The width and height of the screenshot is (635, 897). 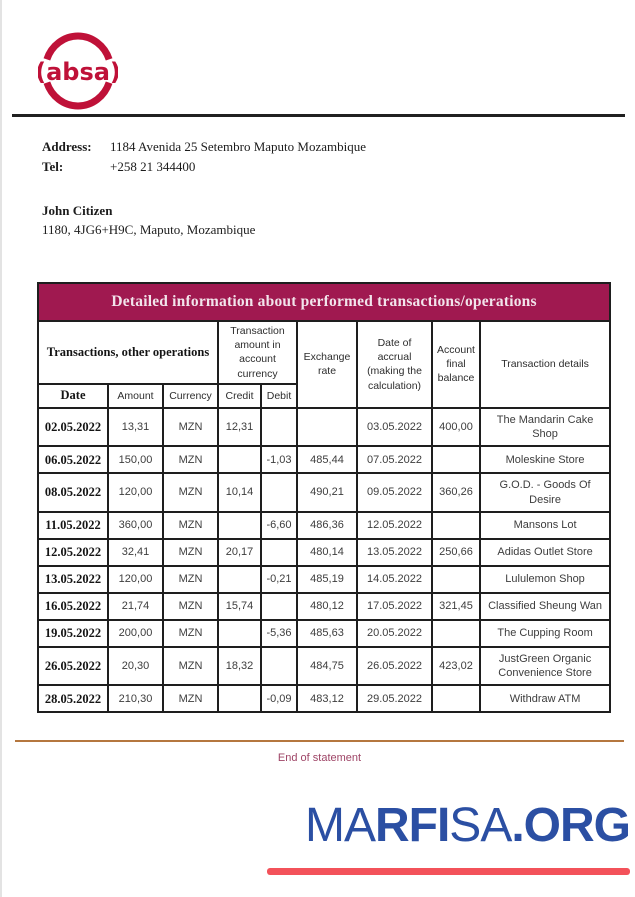 What do you see at coordinates (73, 666) in the screenshot?
I see `cell-date: 26.05.2022` at bounding box center [73, 666].